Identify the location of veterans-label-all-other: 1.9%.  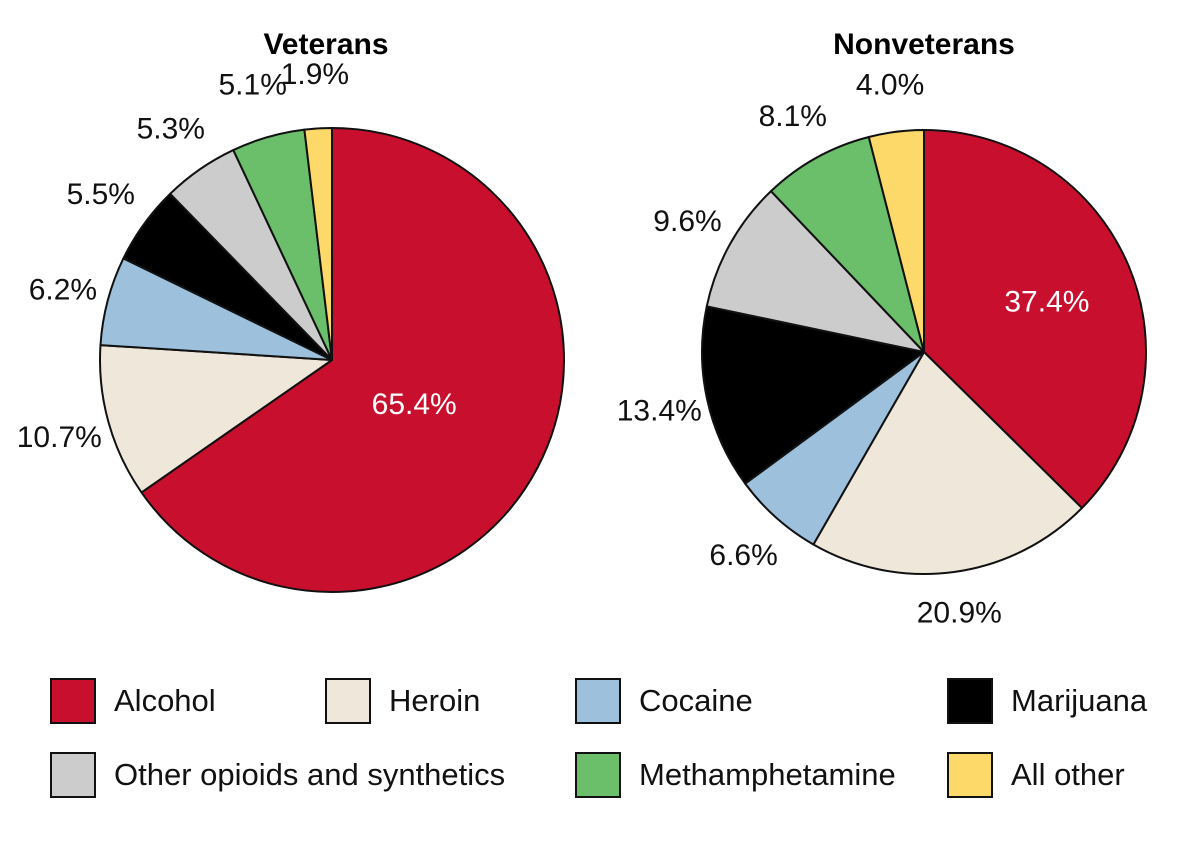
(315, 74).